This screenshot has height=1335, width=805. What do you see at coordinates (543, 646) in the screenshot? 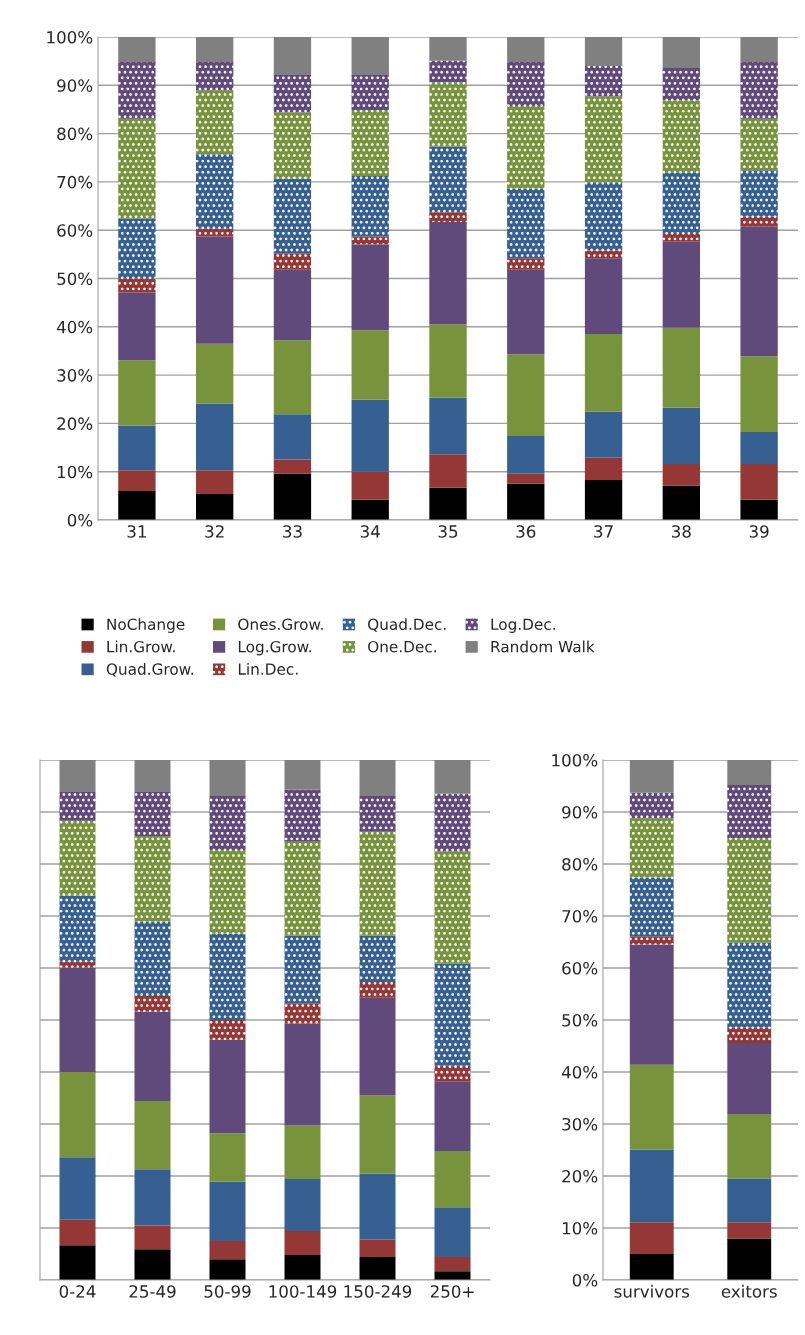
I see `legend-label: Random Walk` at bounding box center [543, 646].